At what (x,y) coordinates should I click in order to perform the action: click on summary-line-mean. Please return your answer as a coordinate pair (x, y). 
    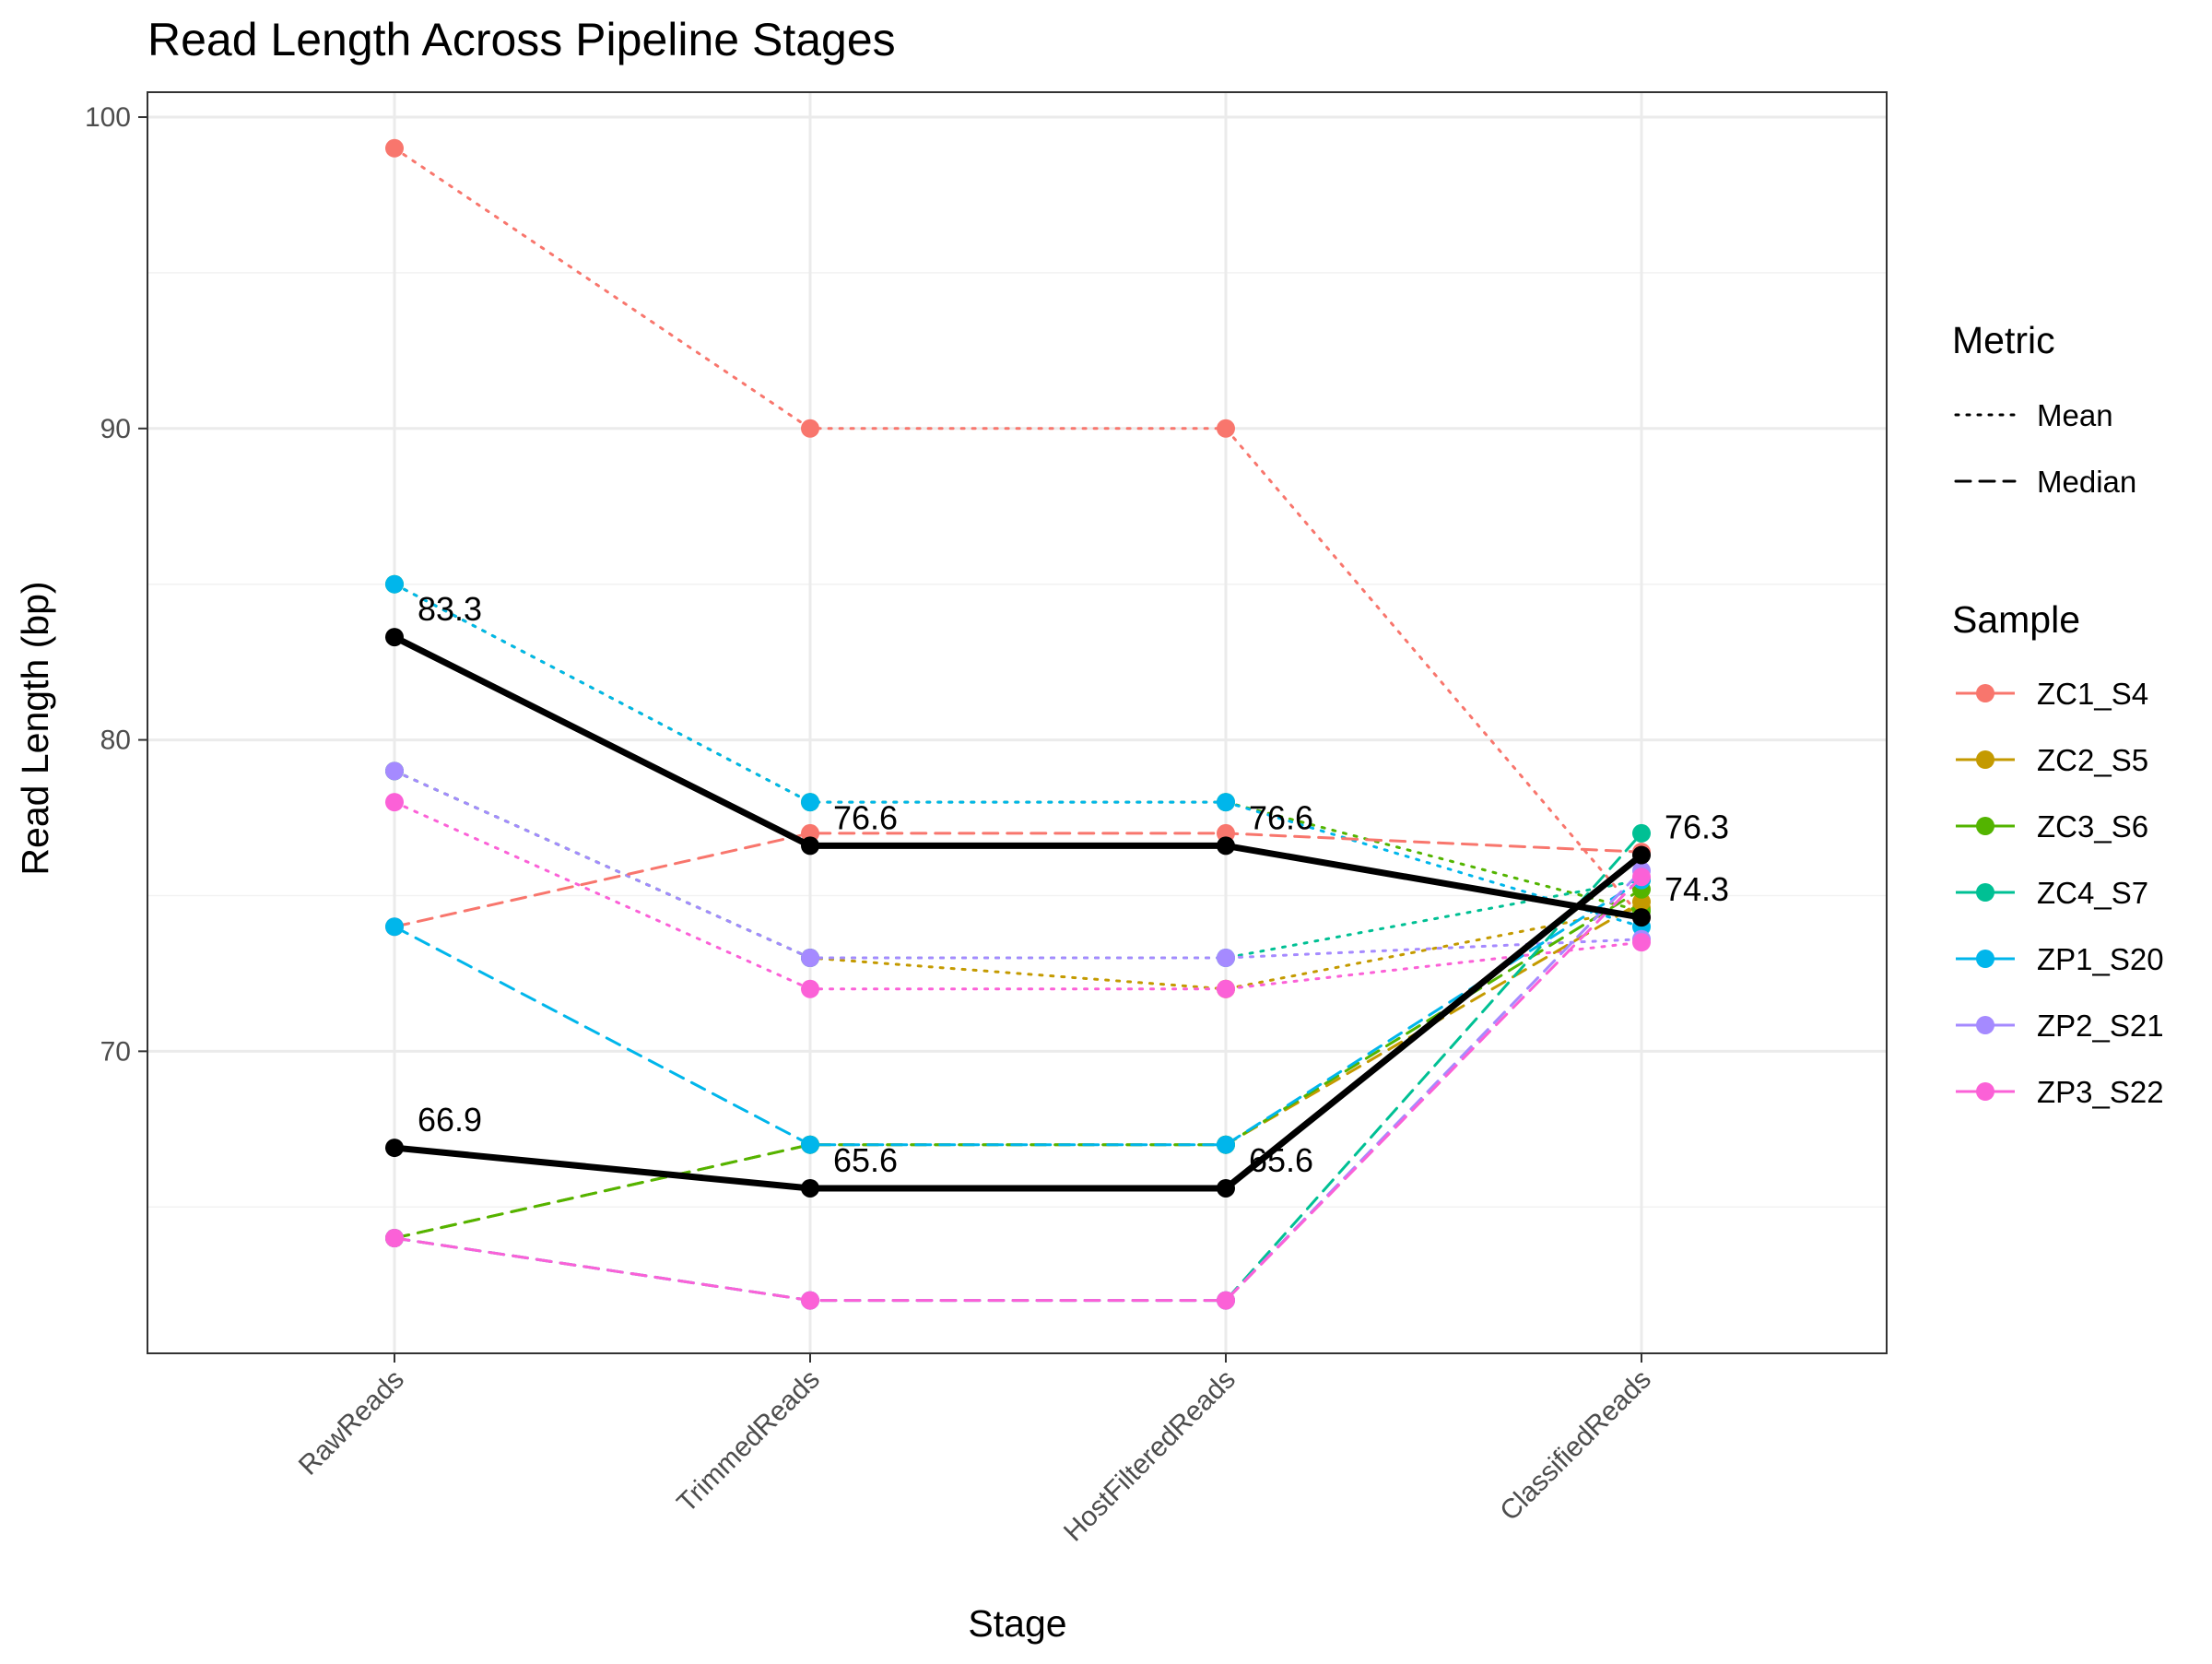
    Looking at the image, I should click on (1017, 777).